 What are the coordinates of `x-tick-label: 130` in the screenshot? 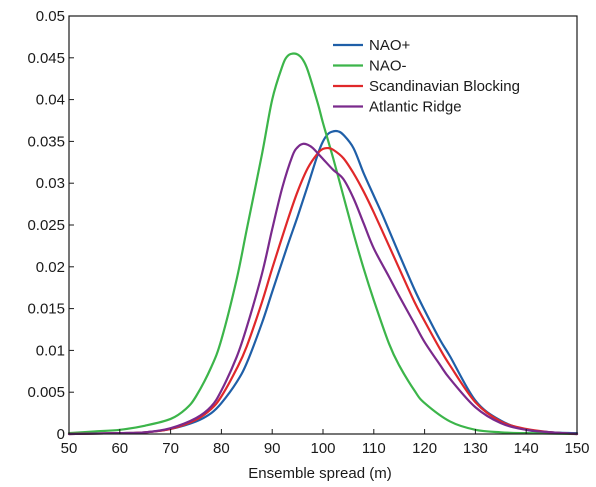 It's located at (475, 448).